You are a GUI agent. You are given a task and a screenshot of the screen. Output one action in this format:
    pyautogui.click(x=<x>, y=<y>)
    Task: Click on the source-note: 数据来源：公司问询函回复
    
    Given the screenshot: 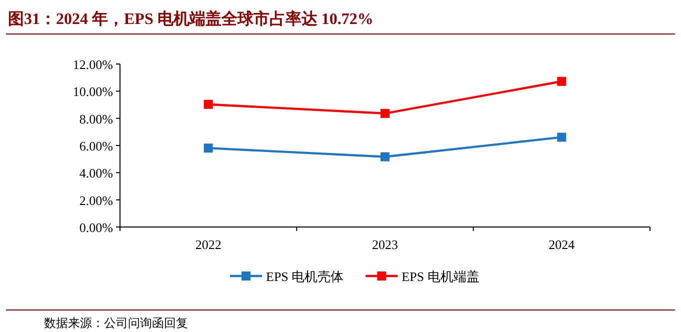 What is the action you would take?
    pyautogui.click(x=116, y=323)
    